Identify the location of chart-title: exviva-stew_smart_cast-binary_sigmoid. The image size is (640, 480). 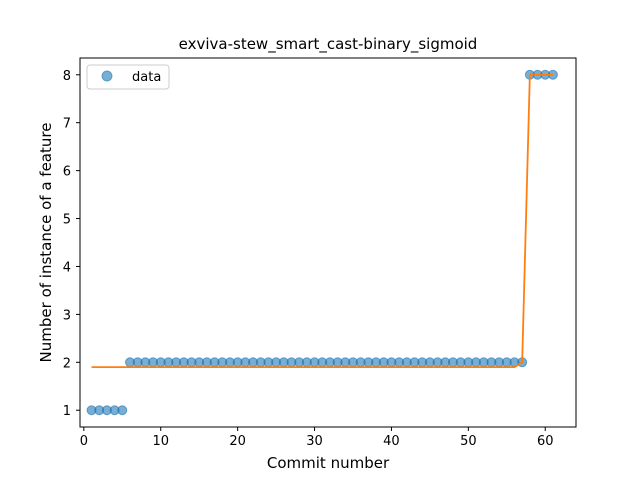
(328, 44).